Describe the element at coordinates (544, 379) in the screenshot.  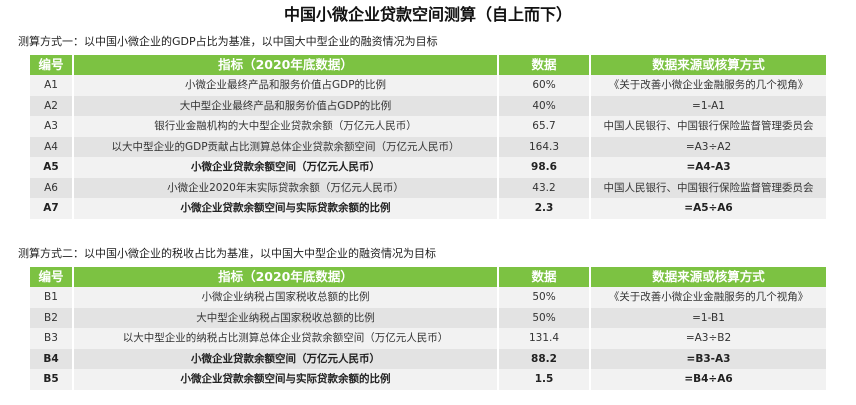
I see `cell-value: 1.5` at that location.